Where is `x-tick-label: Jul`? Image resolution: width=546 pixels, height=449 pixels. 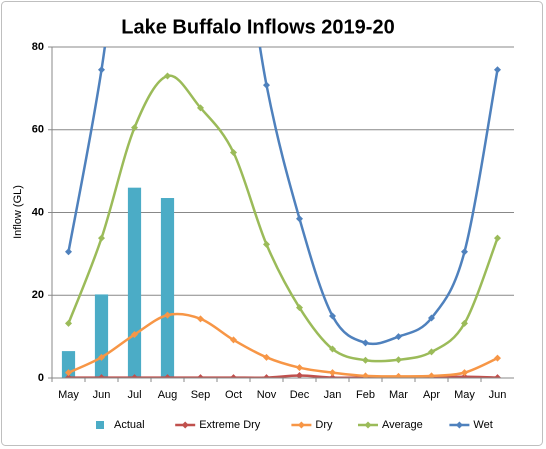 x-tick-label: Jul is located at coordinates (134, 395).